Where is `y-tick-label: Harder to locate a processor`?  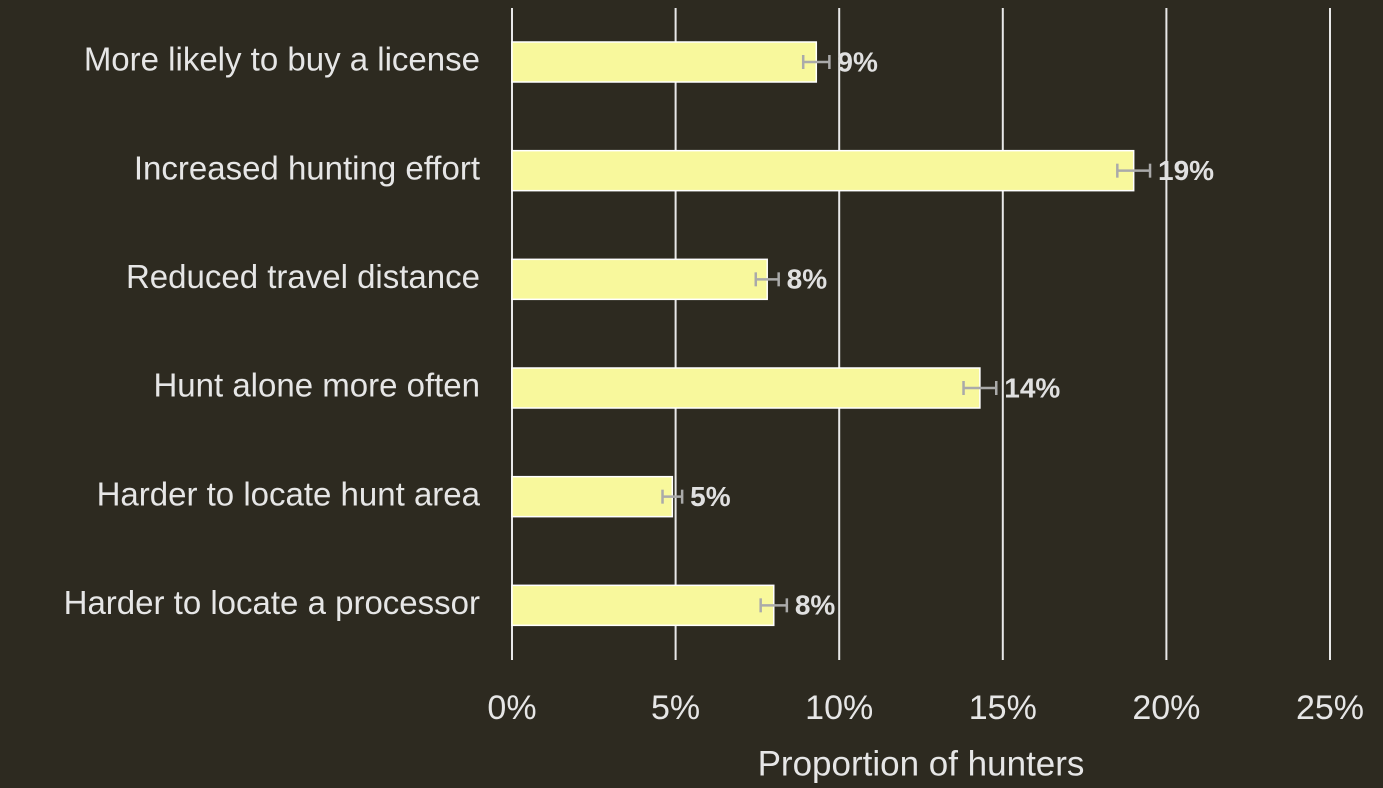 y-tick-label: Harder to locate a processor is located at coordinates (272, 602).